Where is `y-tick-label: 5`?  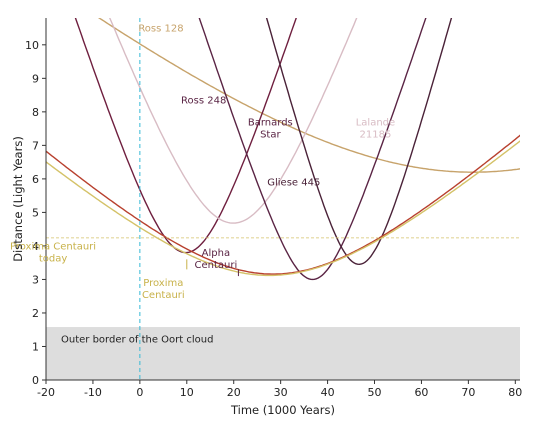 y-tick-label: 5 is located at coordinates (35, 212).